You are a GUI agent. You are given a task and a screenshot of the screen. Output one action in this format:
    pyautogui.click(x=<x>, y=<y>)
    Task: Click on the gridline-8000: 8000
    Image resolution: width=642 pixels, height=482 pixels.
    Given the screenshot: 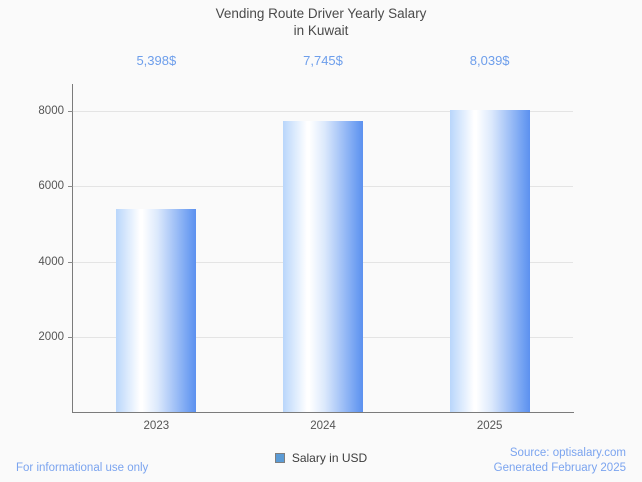 What is the action you would take?
    pyautogui.click(x=305, y=111)
    